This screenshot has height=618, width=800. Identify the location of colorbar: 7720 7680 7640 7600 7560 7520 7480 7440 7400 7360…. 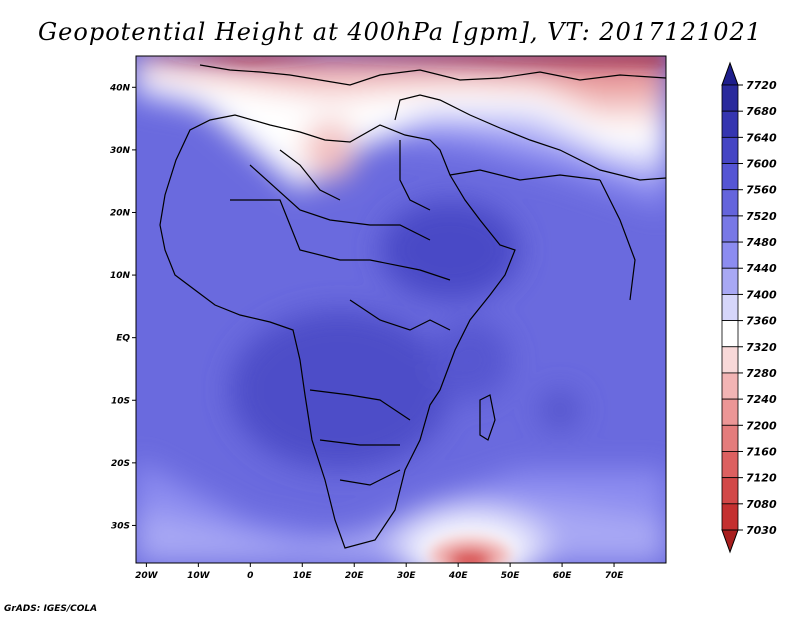
(749, 307).